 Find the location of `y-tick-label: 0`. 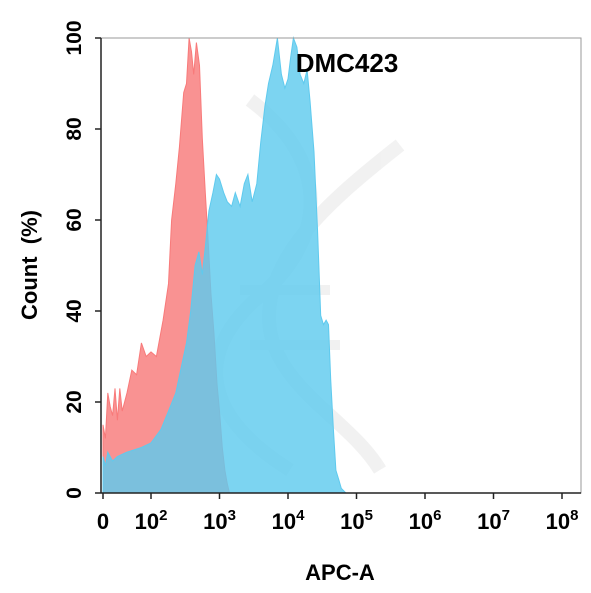

y-tick-label: 0 is located at coordinates (74, 493).